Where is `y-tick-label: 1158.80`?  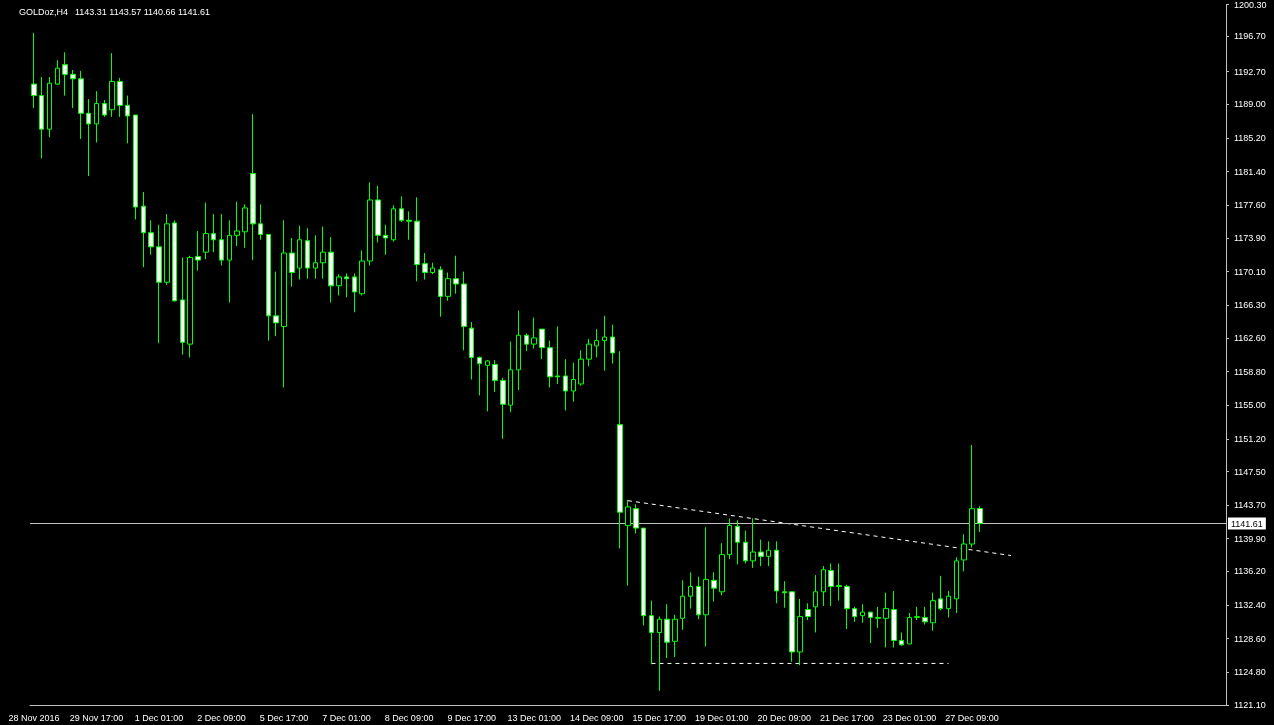 y-tick-label: 1158.80 is located at coordinates (1250, 371).